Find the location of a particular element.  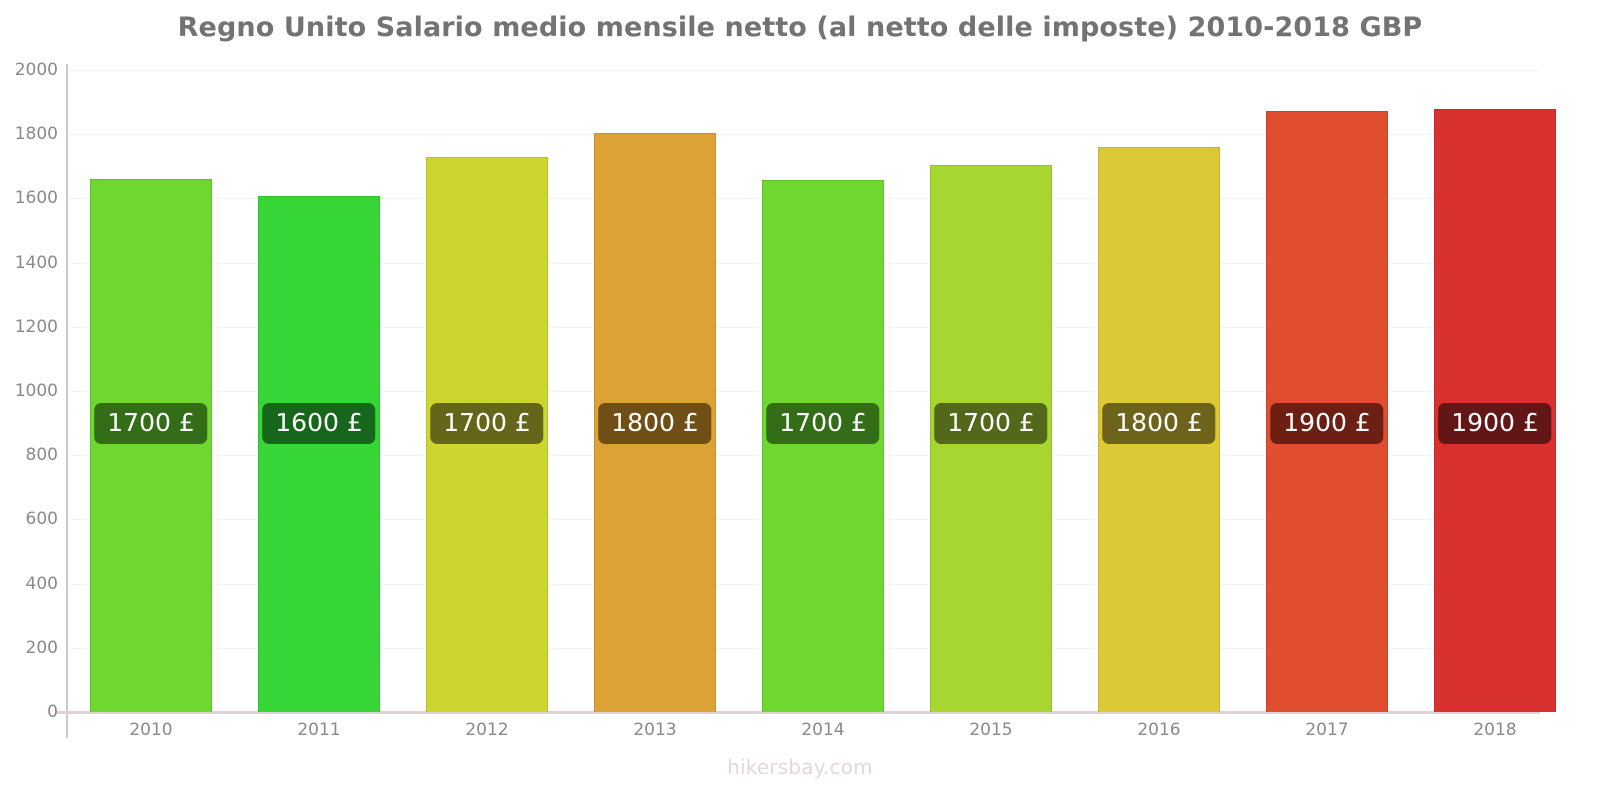

bar-value-label: 1600 £ is located at coordinates (319, 423).